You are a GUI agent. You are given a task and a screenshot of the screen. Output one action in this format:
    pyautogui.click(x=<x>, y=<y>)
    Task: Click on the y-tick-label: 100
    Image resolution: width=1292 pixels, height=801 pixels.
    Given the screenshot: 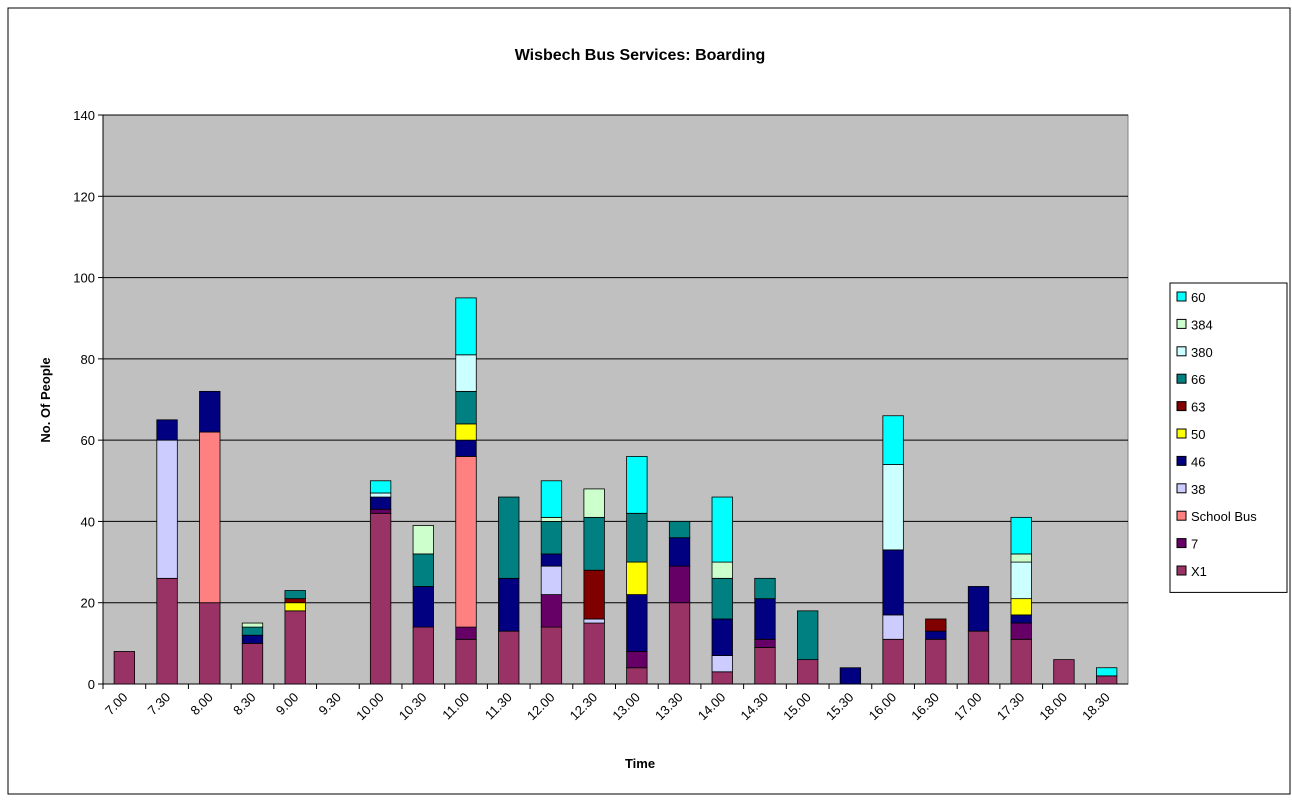 What is the action you would take?
    pyautogui.click(x=84, y=278)
    